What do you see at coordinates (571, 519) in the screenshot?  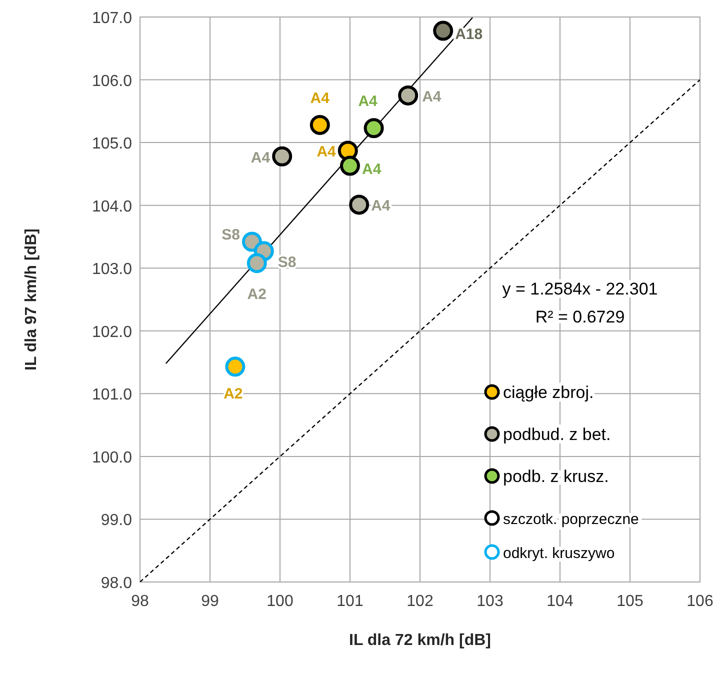 I see `legend-label: szczotk. poprzeczne` at bounding box center [571, 519].